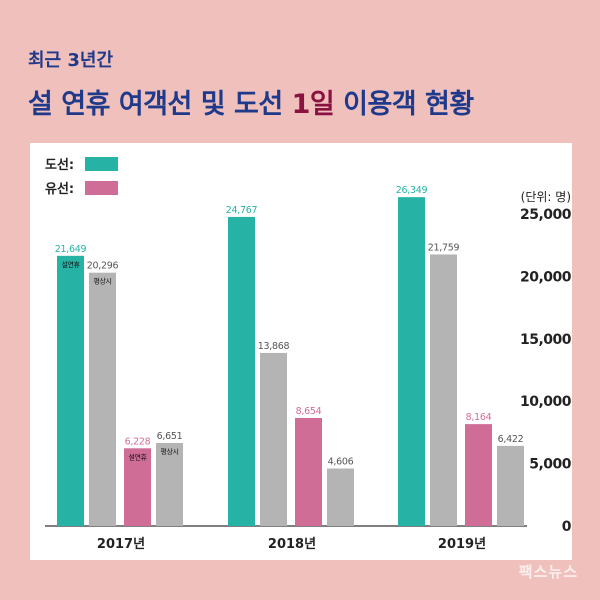  What do you see at coordinates (121, 544) in the screenshot?
I see `x-tick-label: 2017년` at bounding box center [121, 544].